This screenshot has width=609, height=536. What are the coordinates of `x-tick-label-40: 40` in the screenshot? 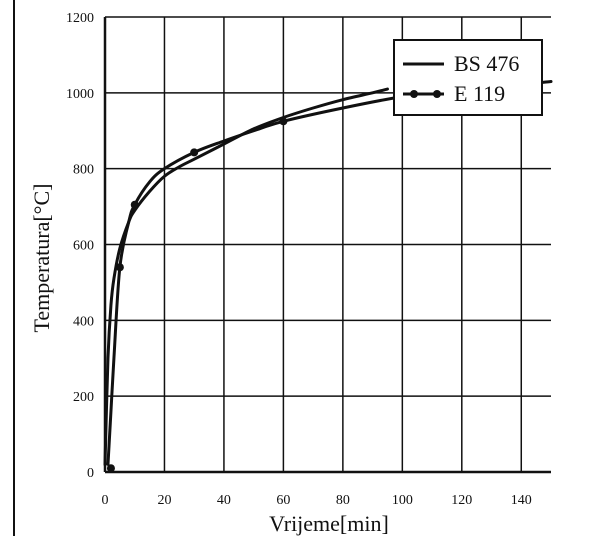 It's located at (224, 500).